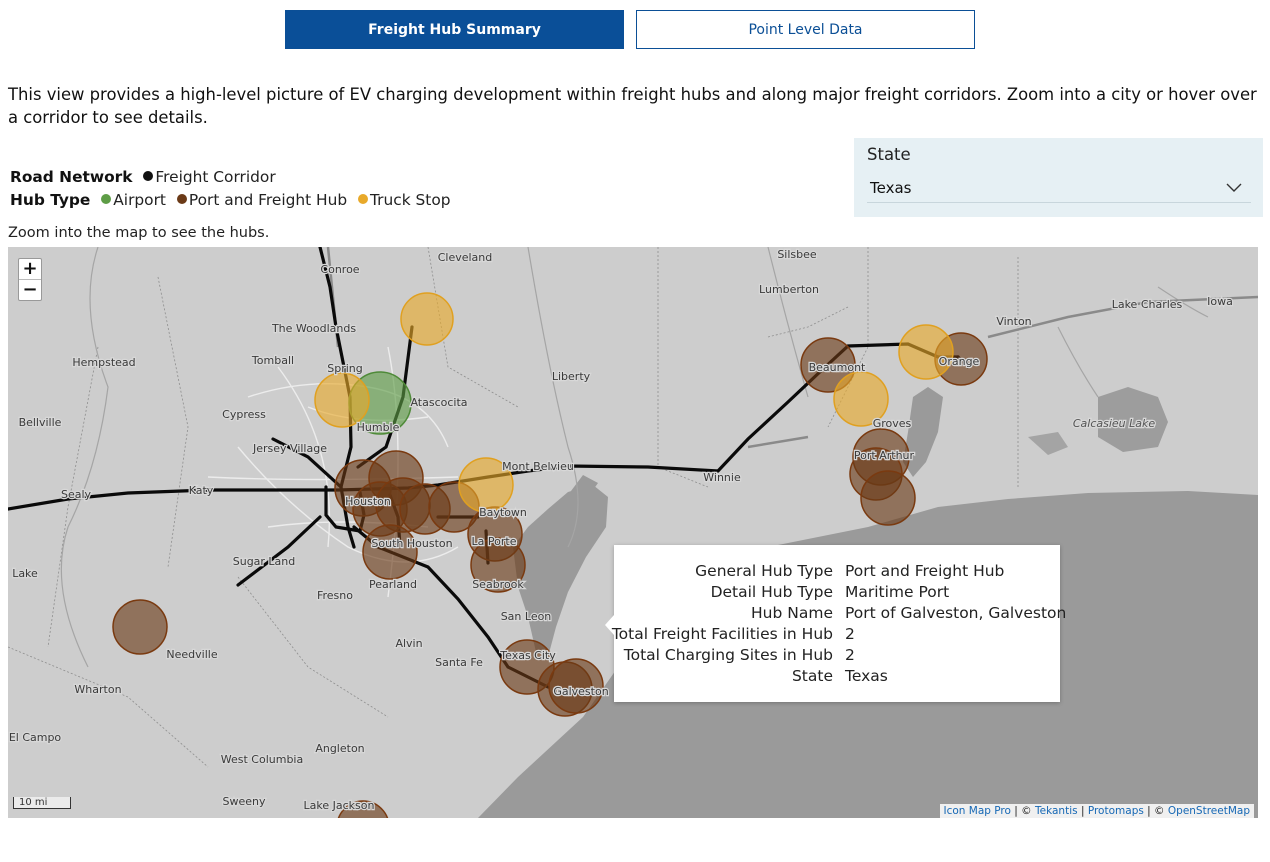 This screenshot has width=1270, height=862. What do you see at coordinates (345, 368) in the screenshot?
I see `place-label: Spring` at bounding box center [345, 368].